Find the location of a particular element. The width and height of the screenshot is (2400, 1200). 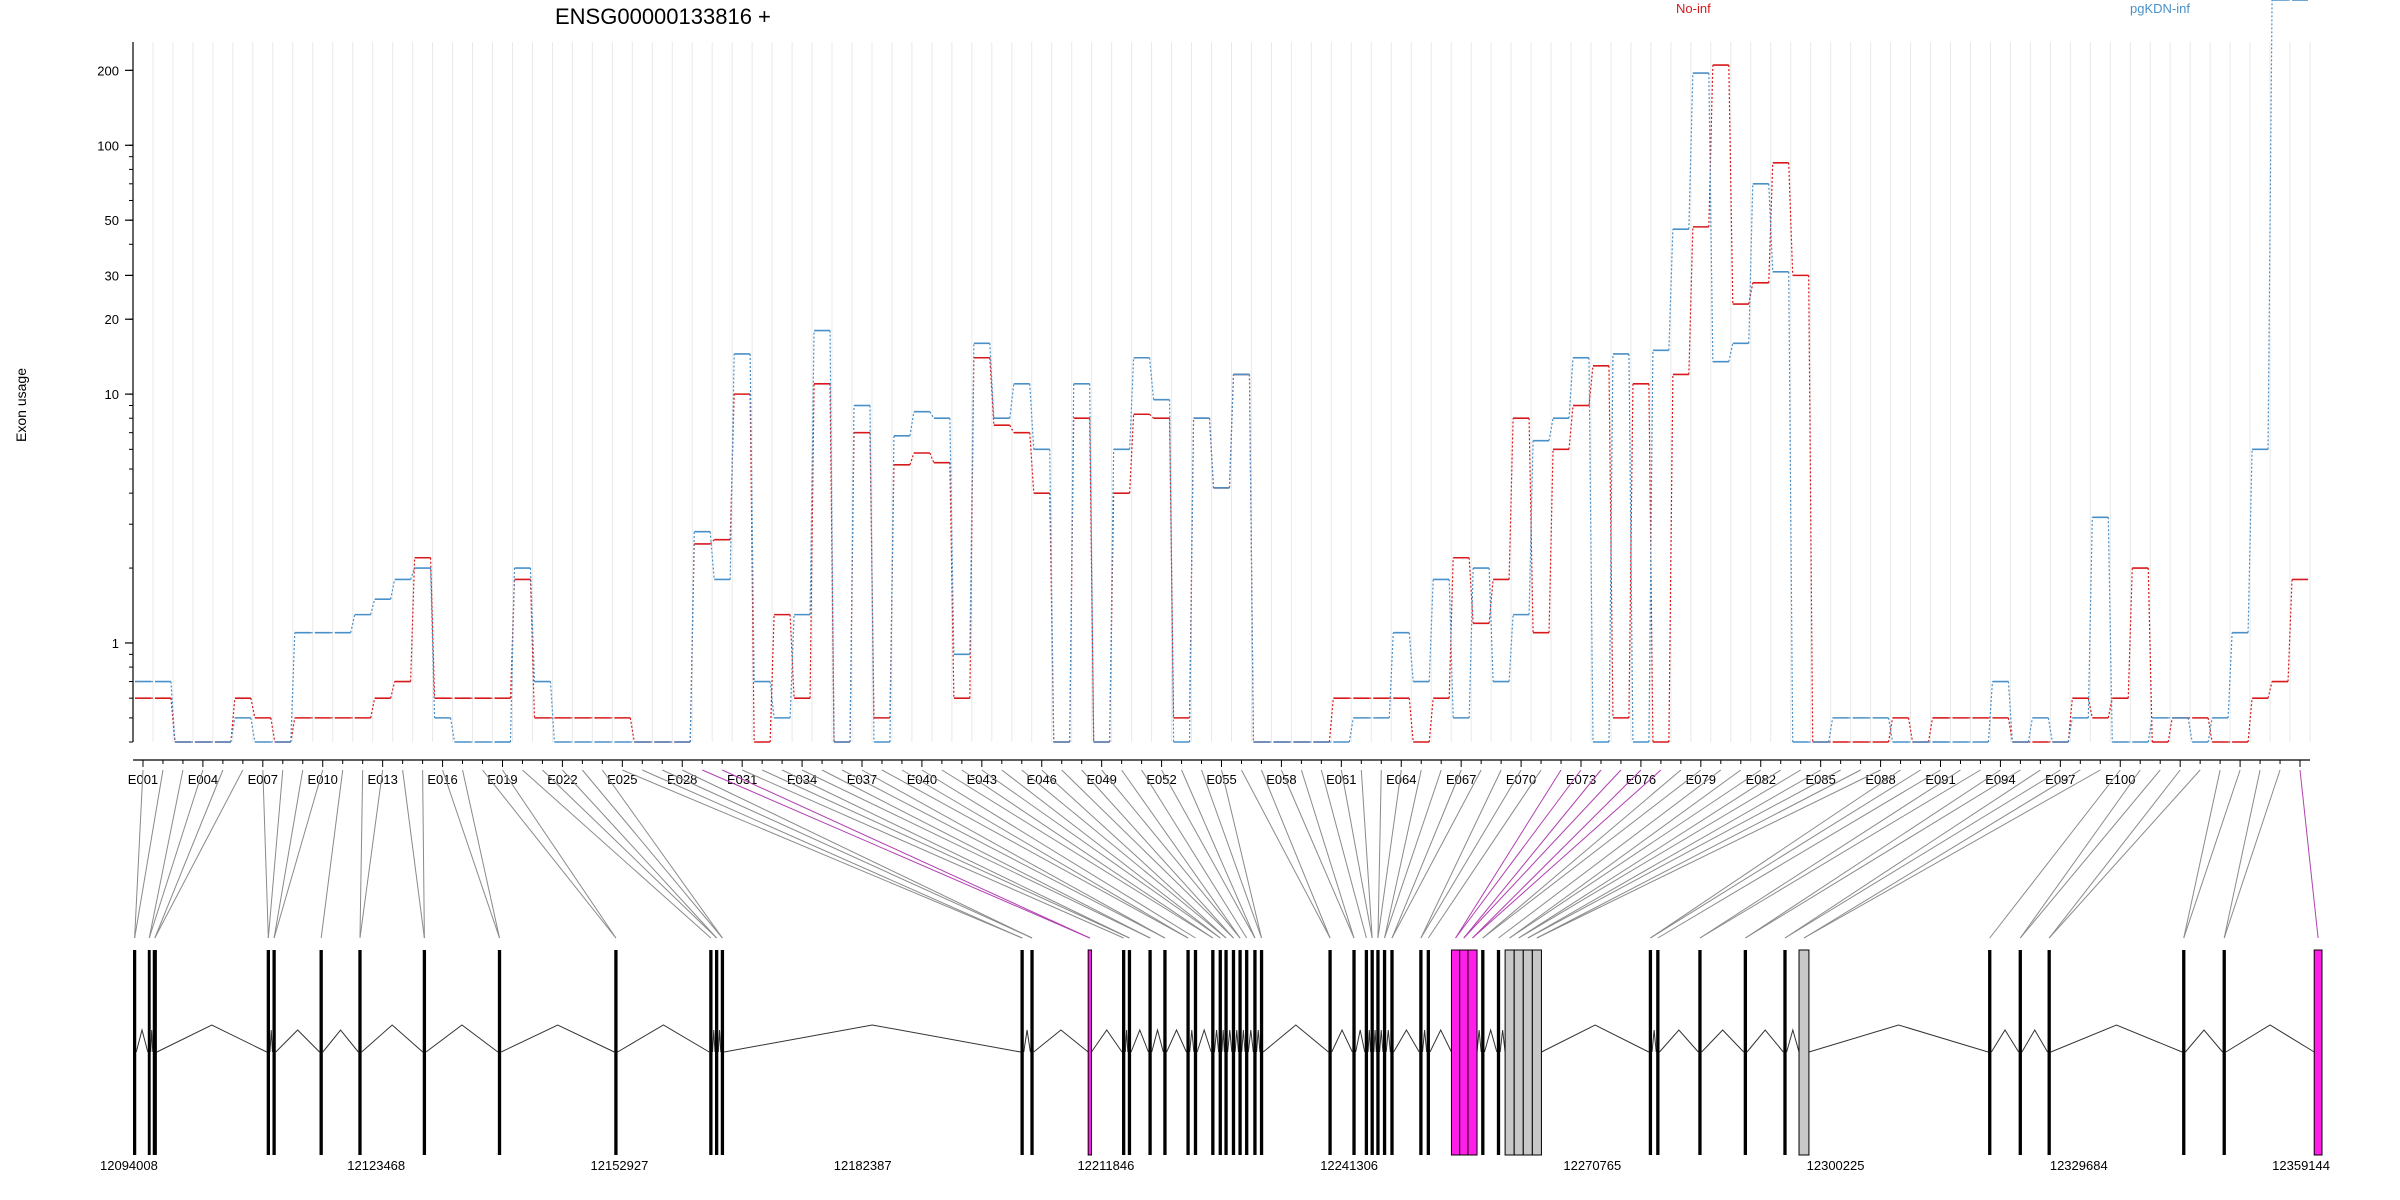

exon-label: E013 is located at coordinates (382, 779).